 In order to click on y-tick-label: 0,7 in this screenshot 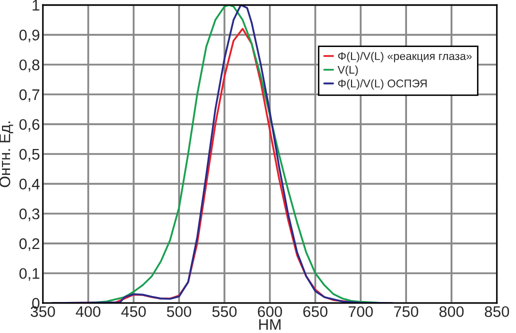, I will do `click(29, 95)`.